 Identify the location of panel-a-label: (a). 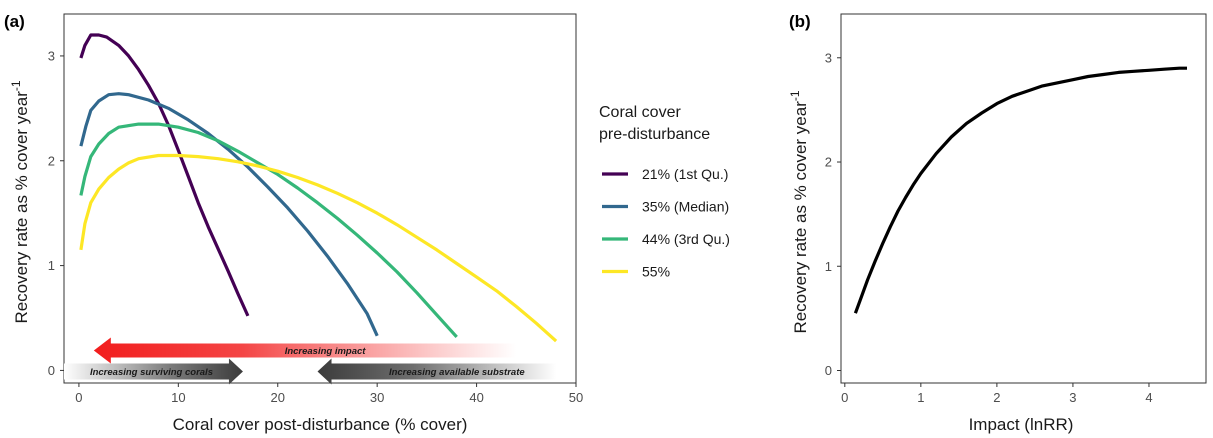
(14, 21).